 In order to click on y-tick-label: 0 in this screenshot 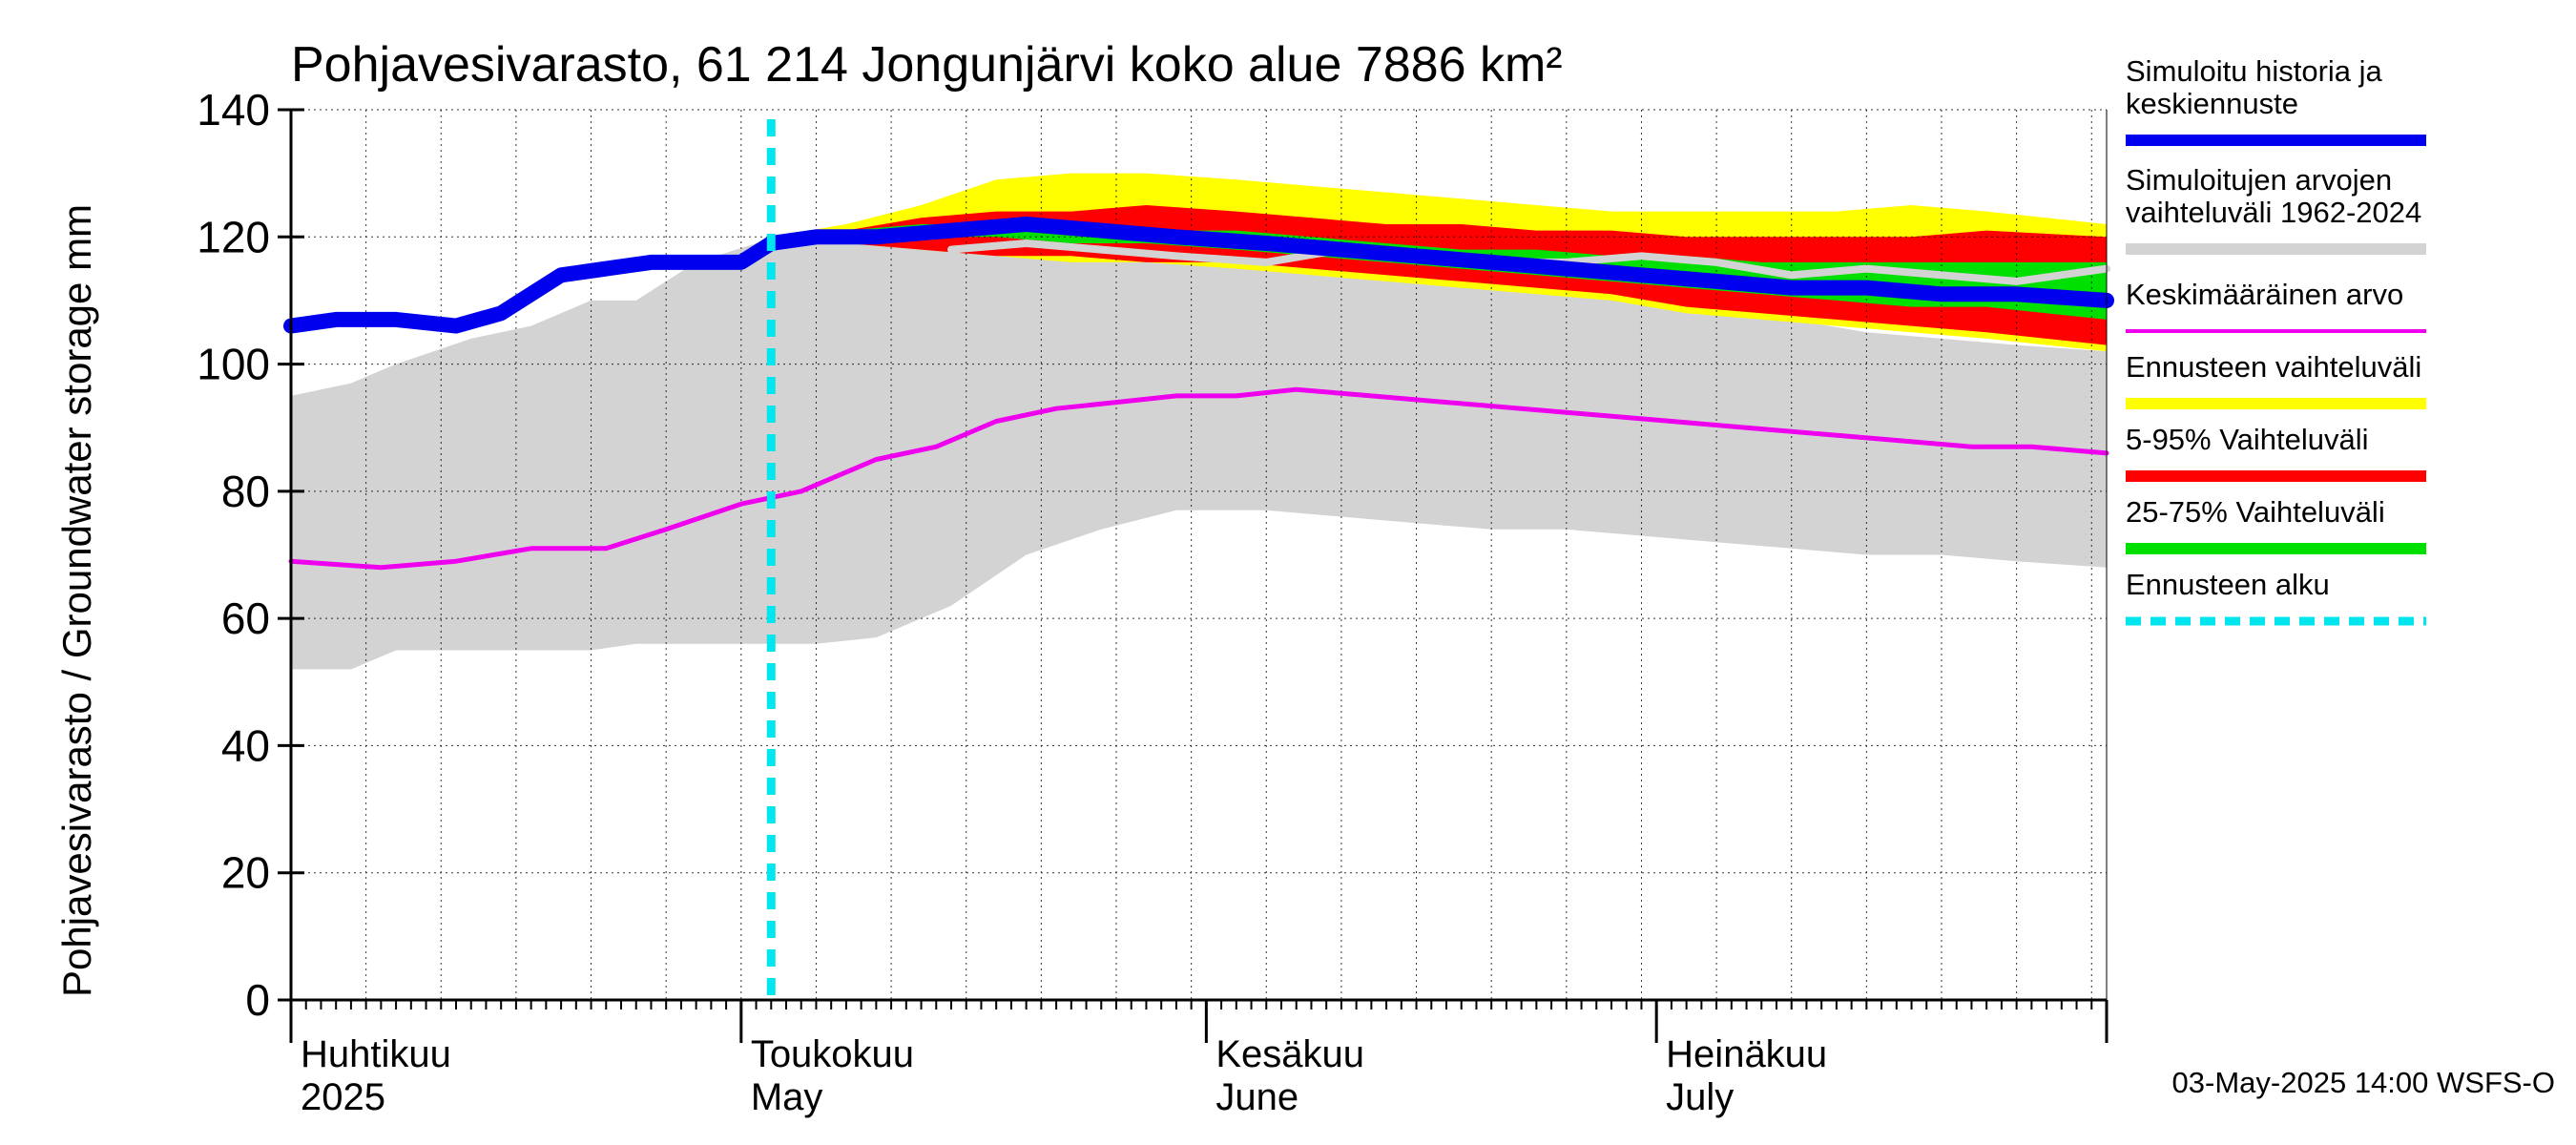, I will do `click(257, 1000)`.